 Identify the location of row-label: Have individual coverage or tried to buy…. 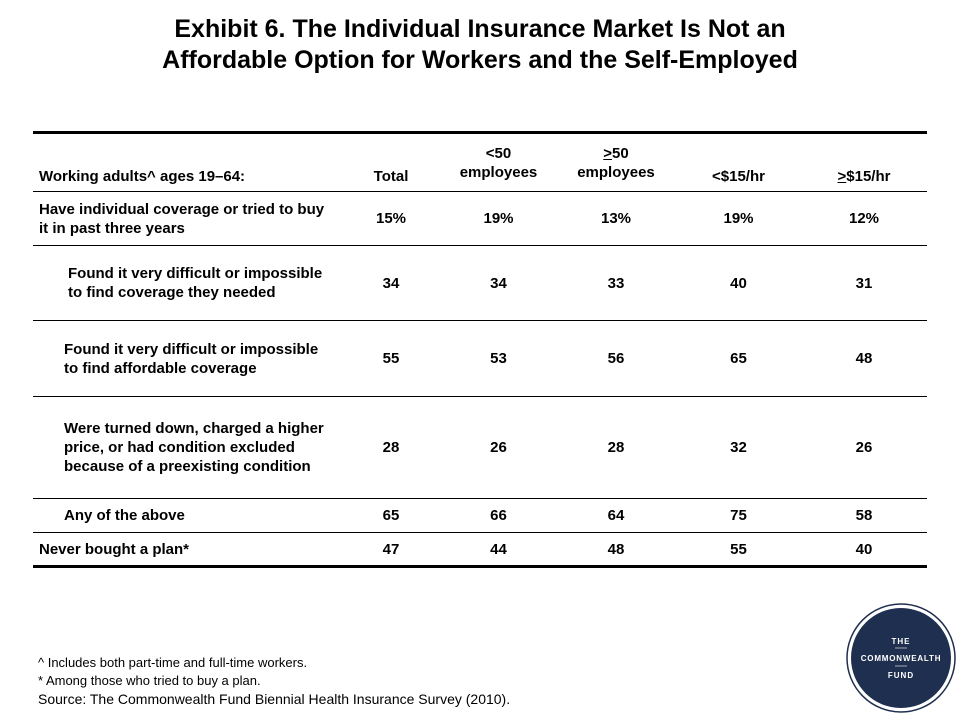
(182, 218).